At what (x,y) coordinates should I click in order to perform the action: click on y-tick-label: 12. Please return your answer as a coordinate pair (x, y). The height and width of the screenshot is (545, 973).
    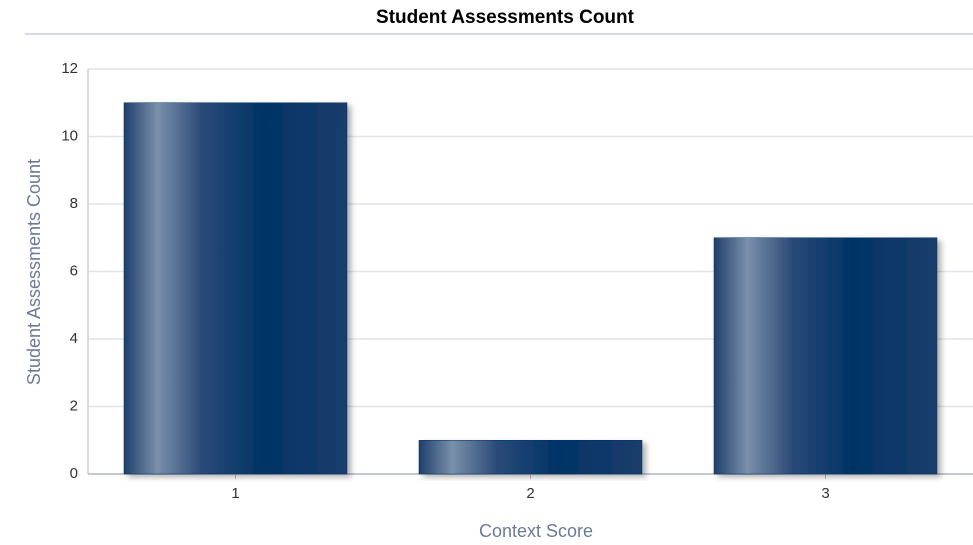
    Looking at the image, I should click on (69, 68).